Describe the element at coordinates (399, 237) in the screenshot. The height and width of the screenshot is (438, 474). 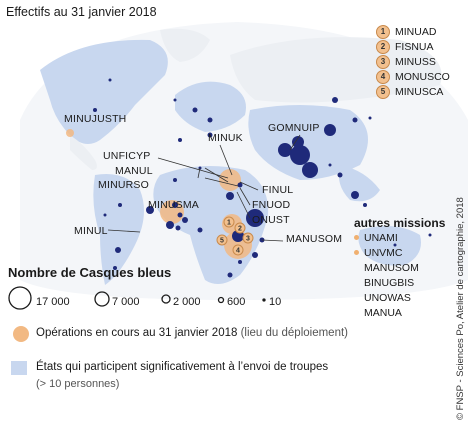
I see `other-mission-item: UNAMI` at that location.